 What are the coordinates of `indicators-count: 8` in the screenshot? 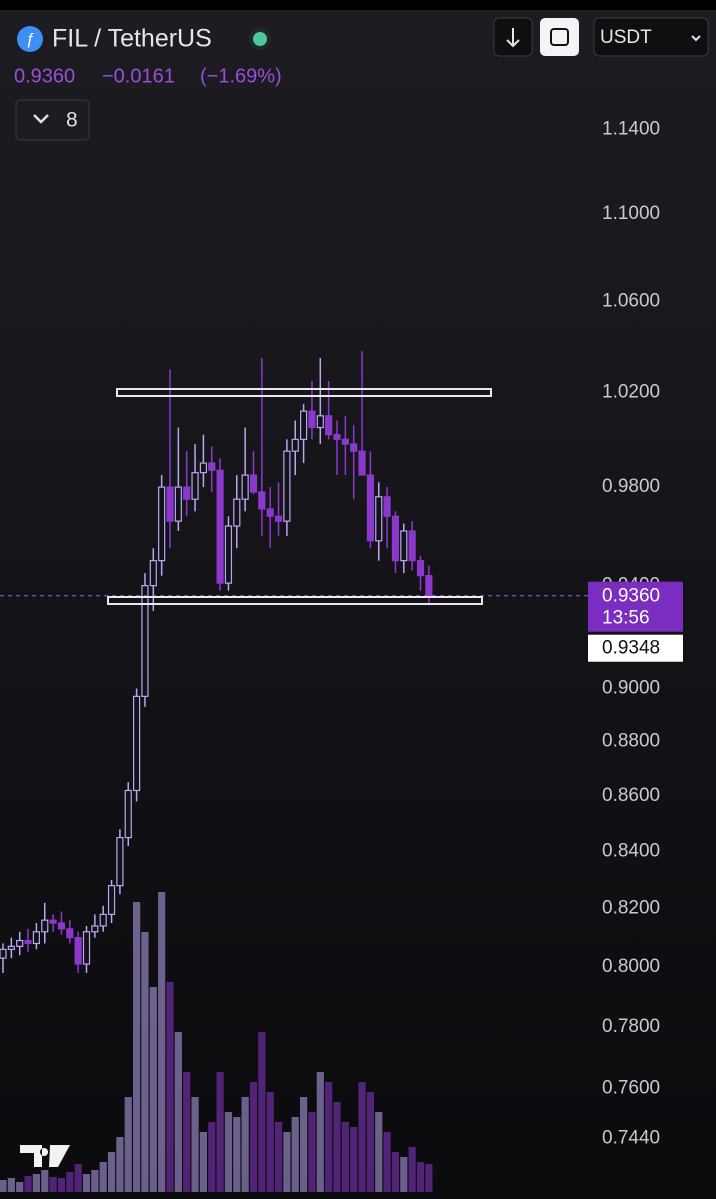 It's located at (72, 120).